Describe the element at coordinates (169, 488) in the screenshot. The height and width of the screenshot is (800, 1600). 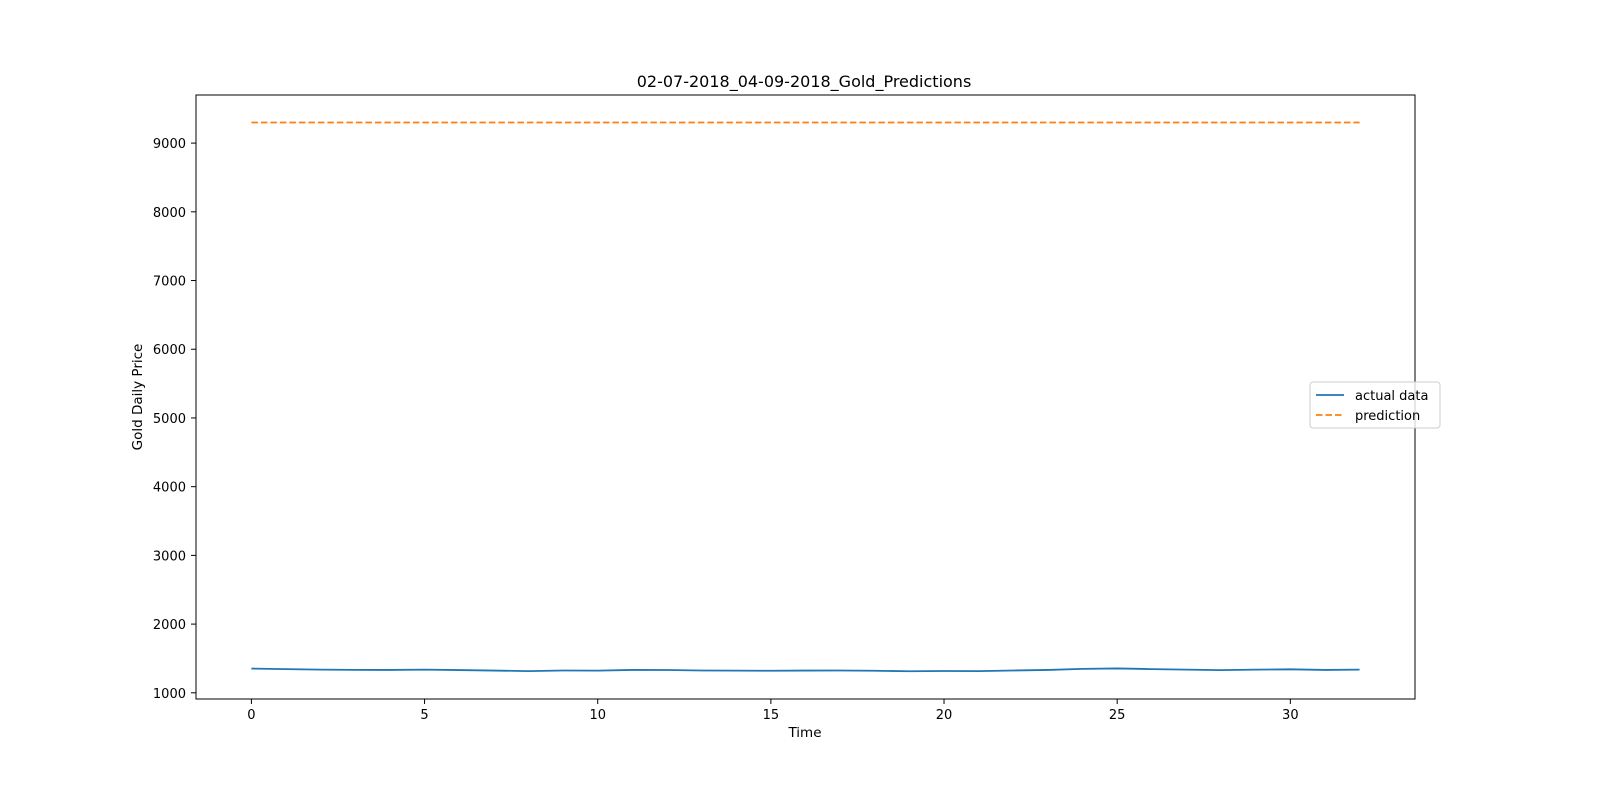
I see `y-tick-label: 4000` at that location.